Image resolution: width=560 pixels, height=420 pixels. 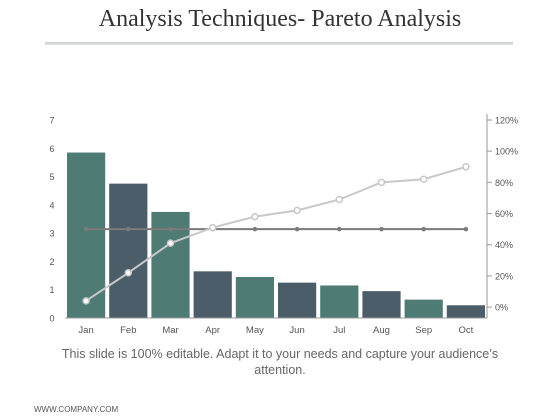 I want to click on right-axis-tick-label: 80%, so click(x=504, y=183).